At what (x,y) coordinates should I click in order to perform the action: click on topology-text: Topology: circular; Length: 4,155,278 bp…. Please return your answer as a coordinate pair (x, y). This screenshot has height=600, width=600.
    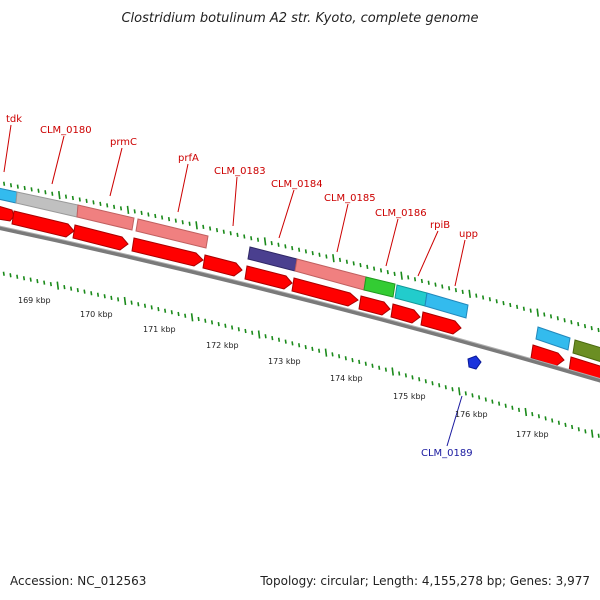
    Looking at the image, I should click on (425, 581).